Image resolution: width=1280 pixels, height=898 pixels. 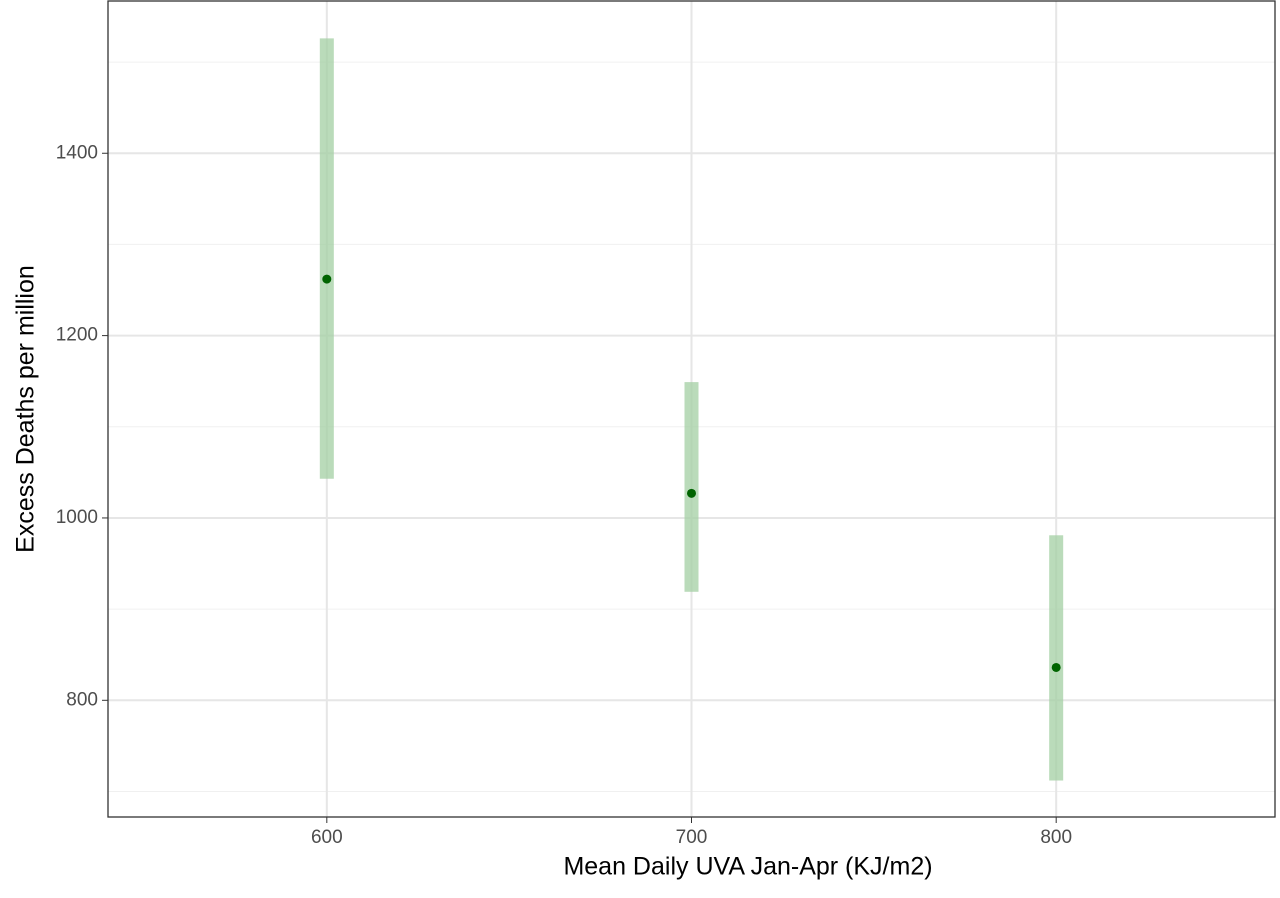 What do you see at coordinates (77, 517) in the screenshot?
I see `y-tick-label: 1000` at bounding box center [77, 517].